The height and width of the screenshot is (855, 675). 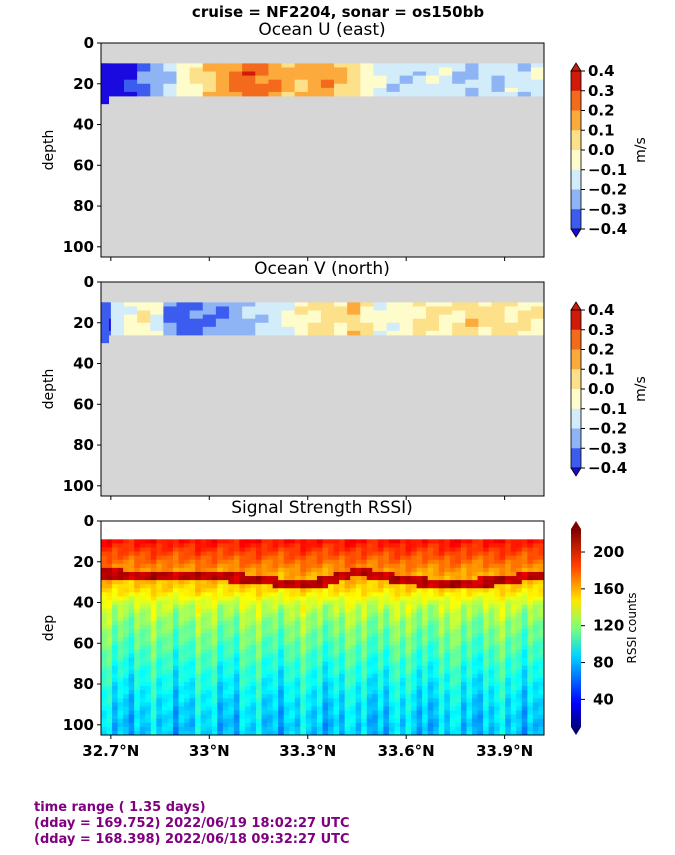 I want to click on colorbar-segment, so click(x=576, y=418).